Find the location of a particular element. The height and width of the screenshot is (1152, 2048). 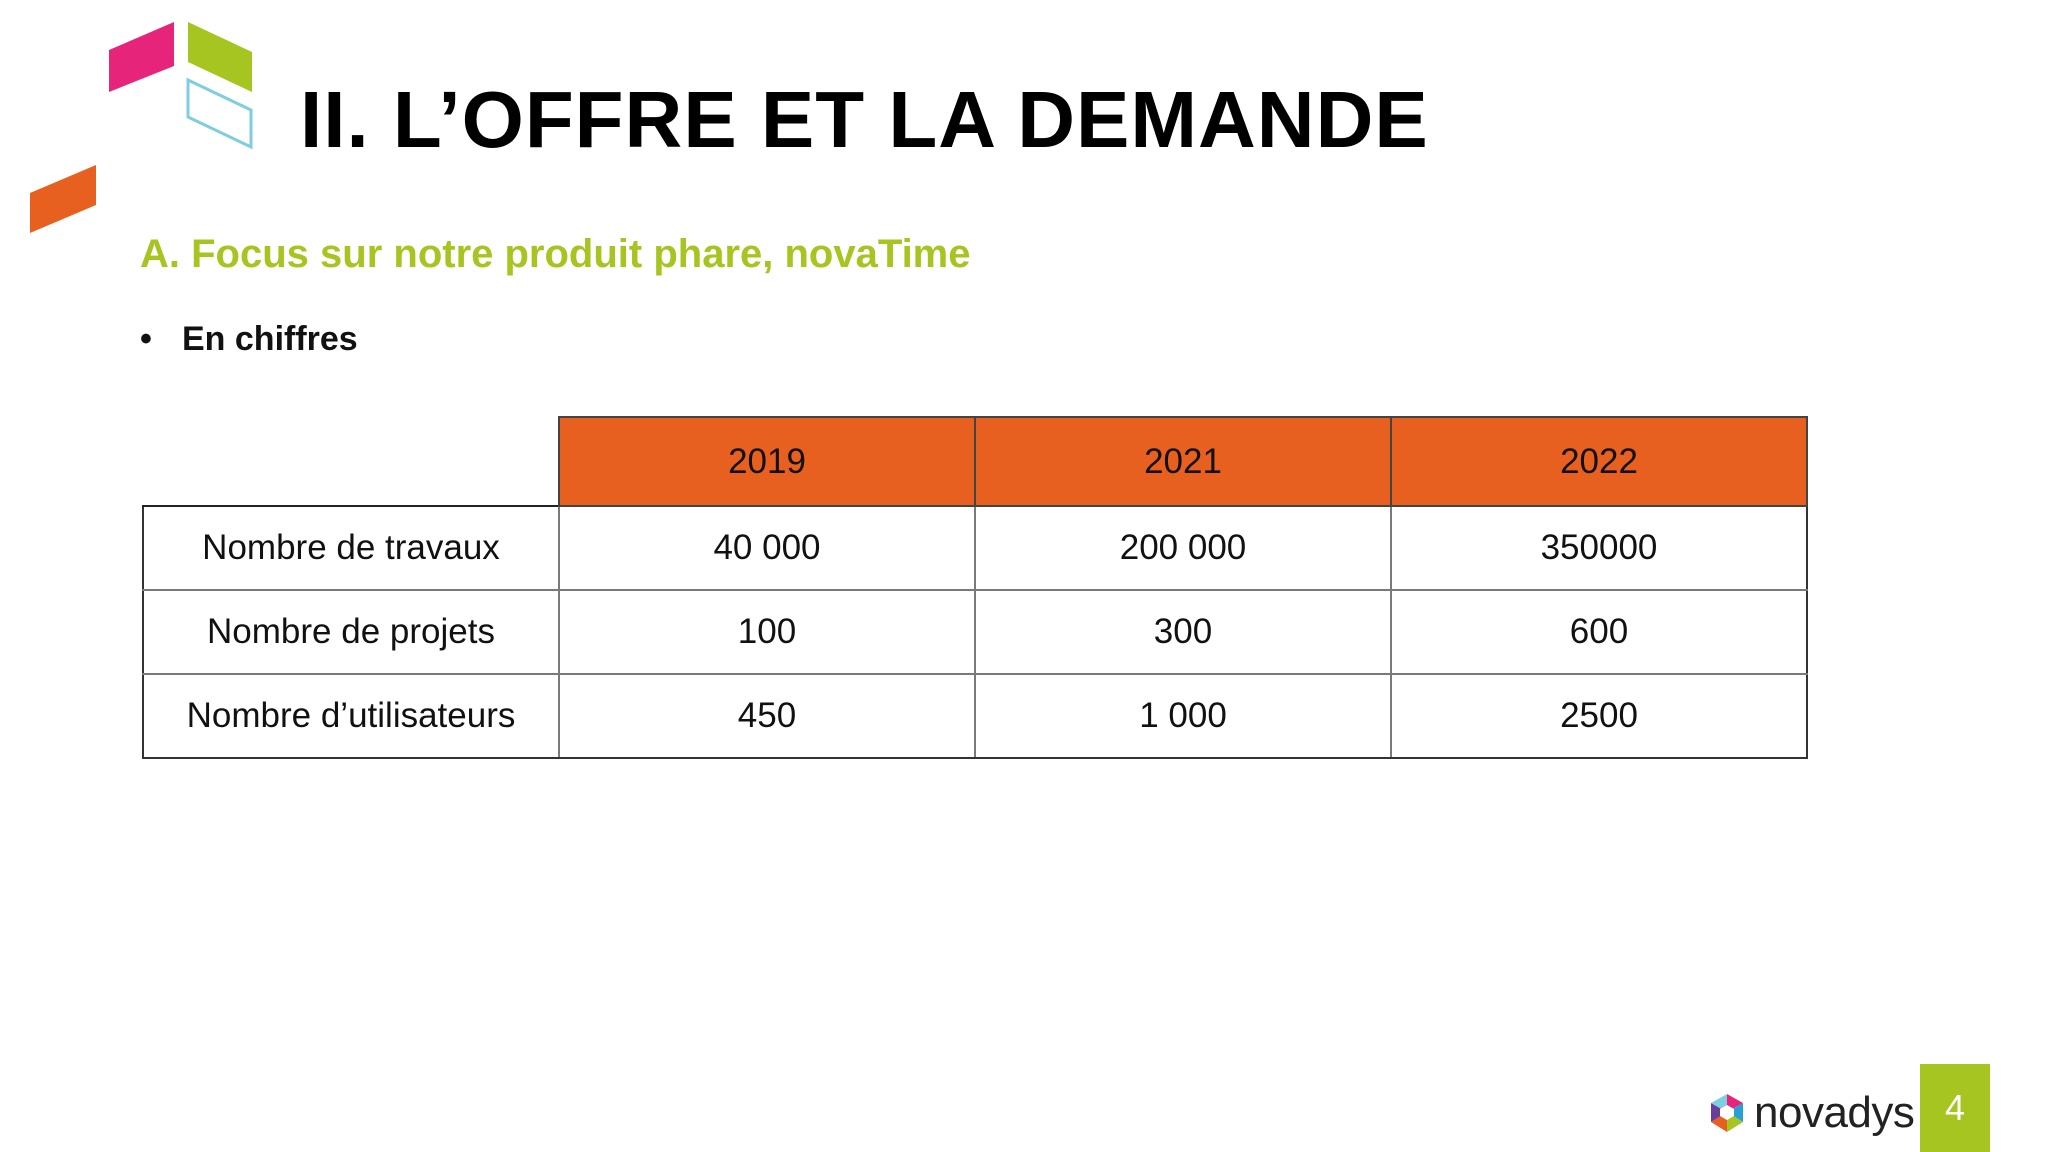

table-header-cell: 2019 is located at coordinates (767, 461).